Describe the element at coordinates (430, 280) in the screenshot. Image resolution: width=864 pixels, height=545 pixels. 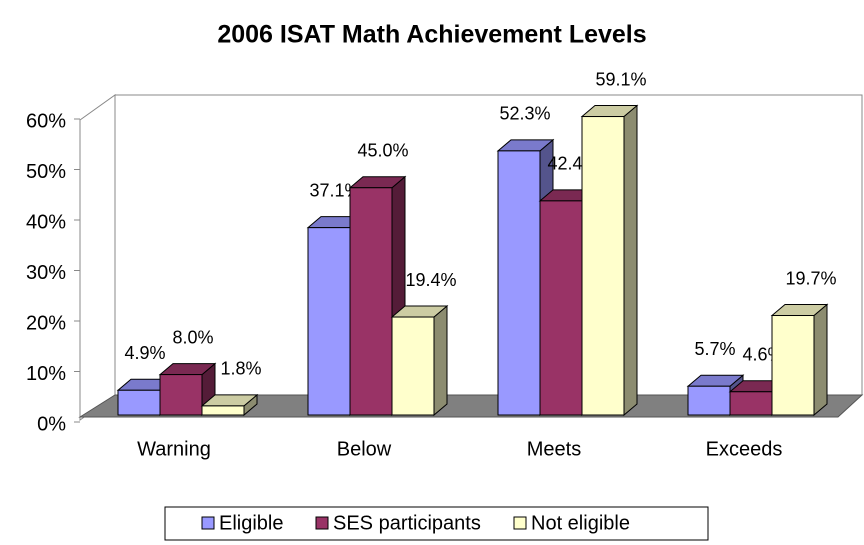
I see `data-label: 19.4%` at that location.